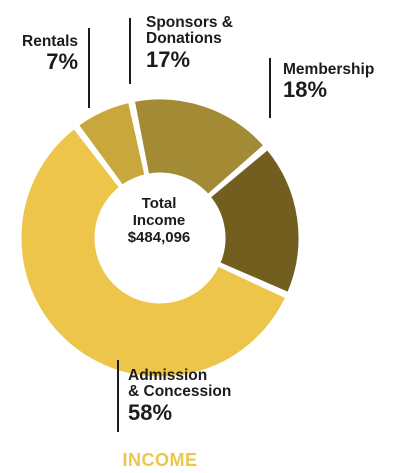 This screenshot has width=405, height=473. Describe the element at coordinates (160, 460) in the screenshot. I see `chart-title: INCOME` at that location.